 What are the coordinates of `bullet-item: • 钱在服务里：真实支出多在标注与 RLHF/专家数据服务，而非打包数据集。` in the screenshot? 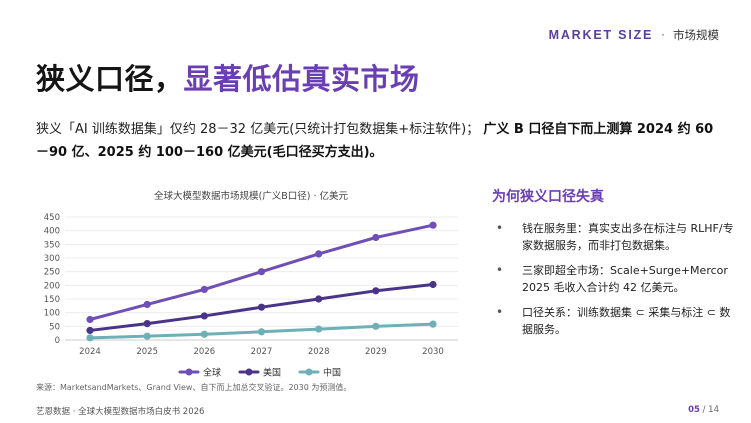 It's located at (614, 237).